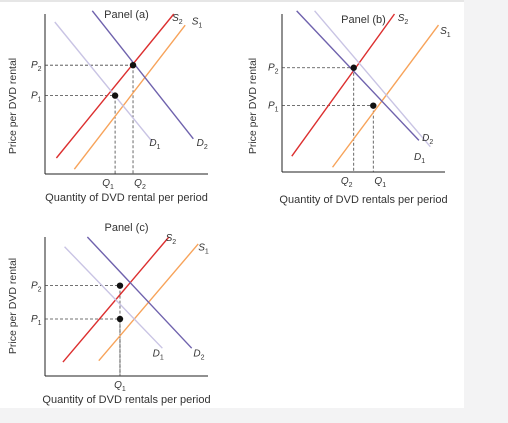 The width and height of the screenshot is (508, 423). What do you see at coordinates (363, 20) in the screenshot?
I see `panel-title: Panel (b)` at bounding box center [363, 20].